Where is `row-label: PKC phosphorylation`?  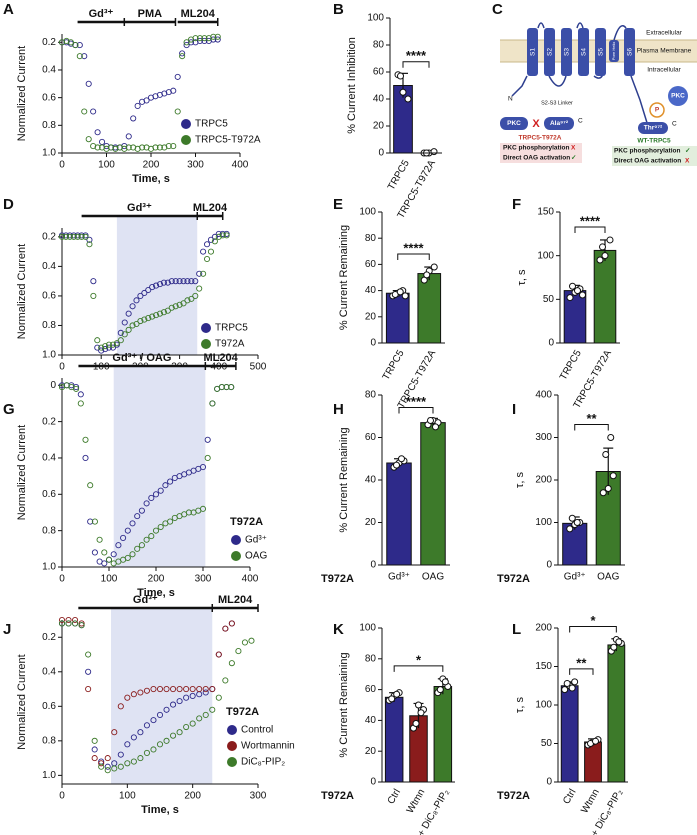 row-label: PKC phosphorylation is located at coordinates (647, 151).